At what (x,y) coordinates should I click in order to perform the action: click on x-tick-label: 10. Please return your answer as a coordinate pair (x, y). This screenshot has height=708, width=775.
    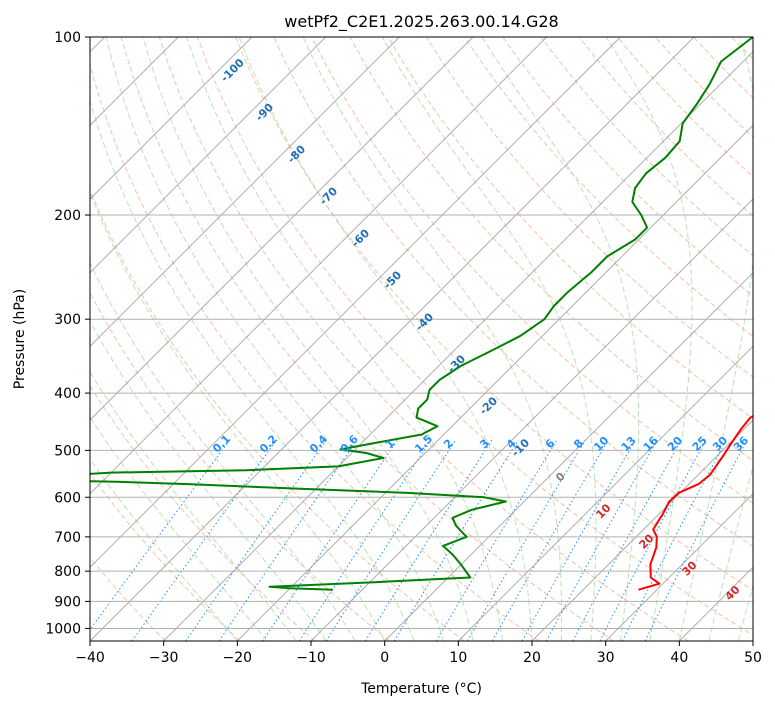
    Looking at the image, I should click on (458, 658).